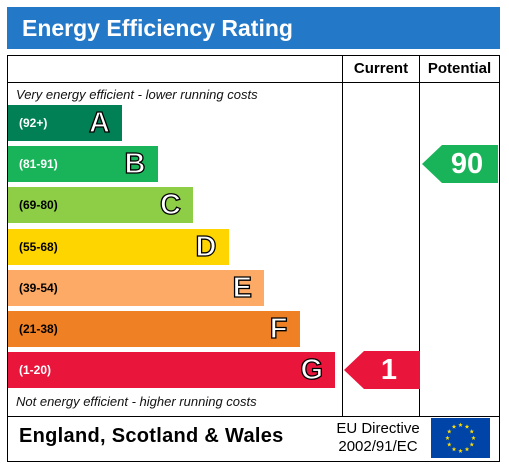 This screenshot has height=467, width=509. What do you see at coordinates (170, 205) in the screenshot?
I see `band-letter: C` at bounding box center [170, 205].